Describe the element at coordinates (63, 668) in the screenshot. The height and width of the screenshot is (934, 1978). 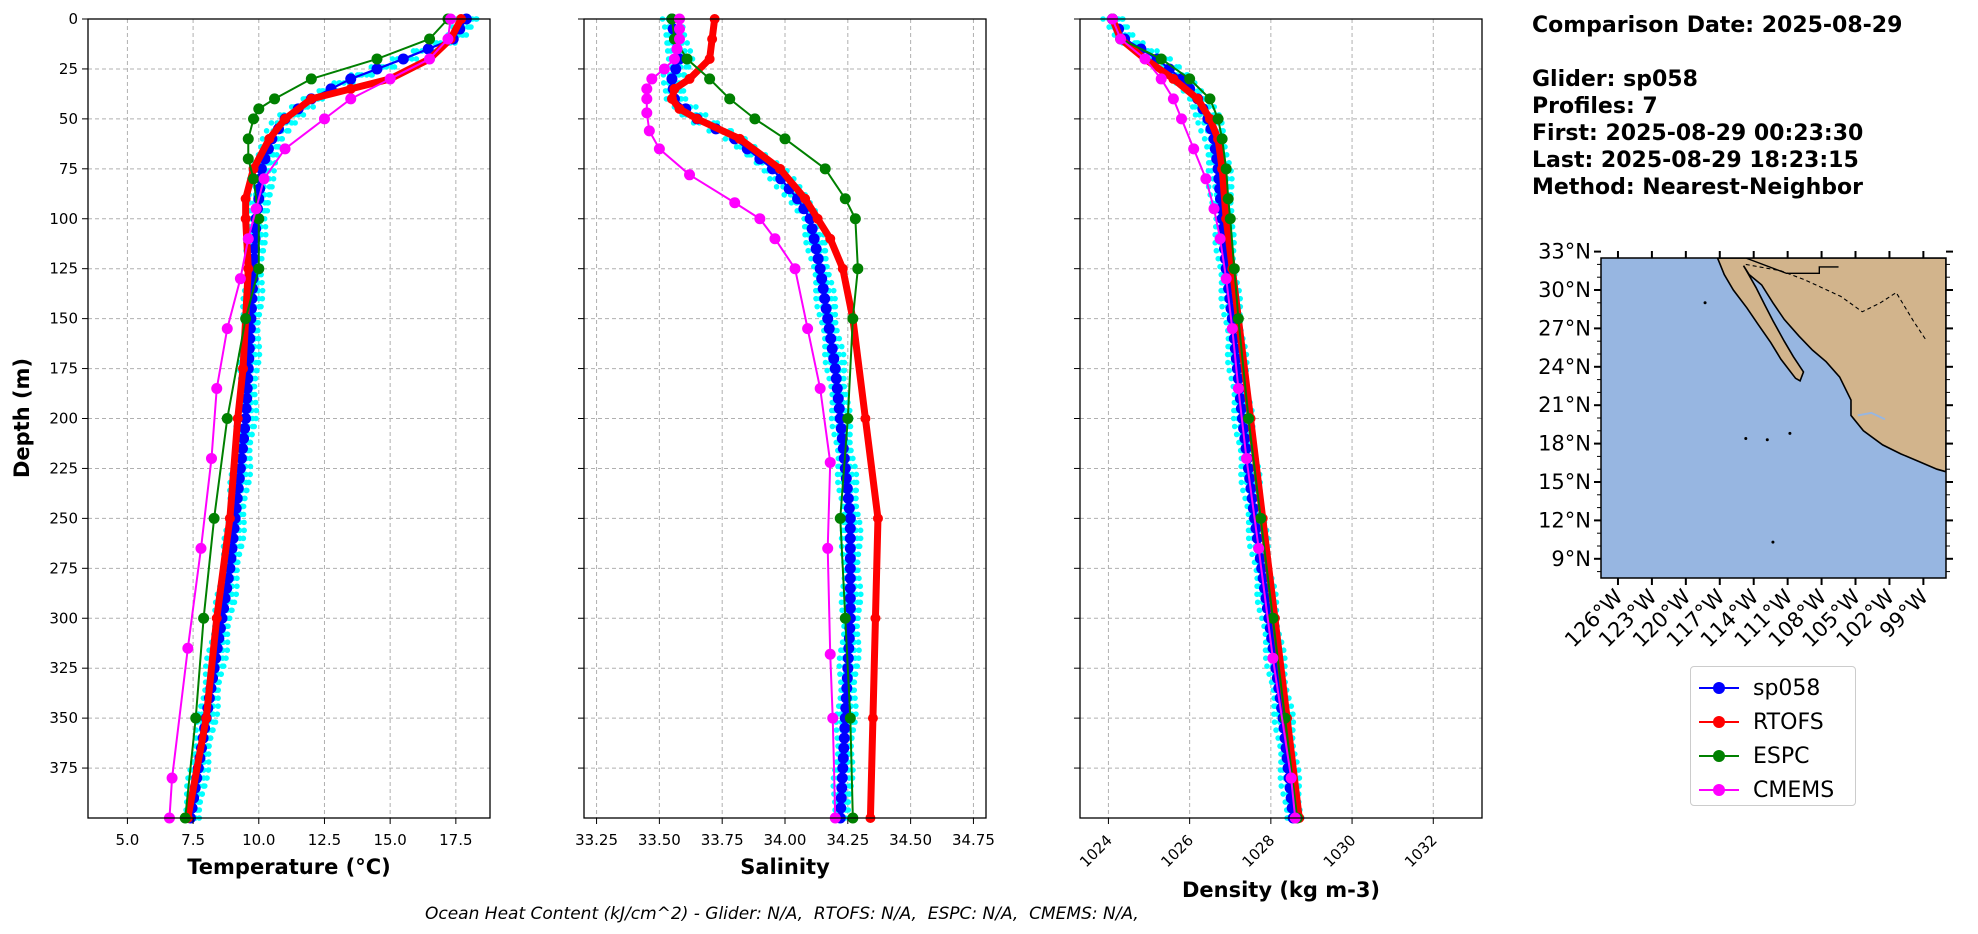
I see `y-tick-label: 325` at that location.